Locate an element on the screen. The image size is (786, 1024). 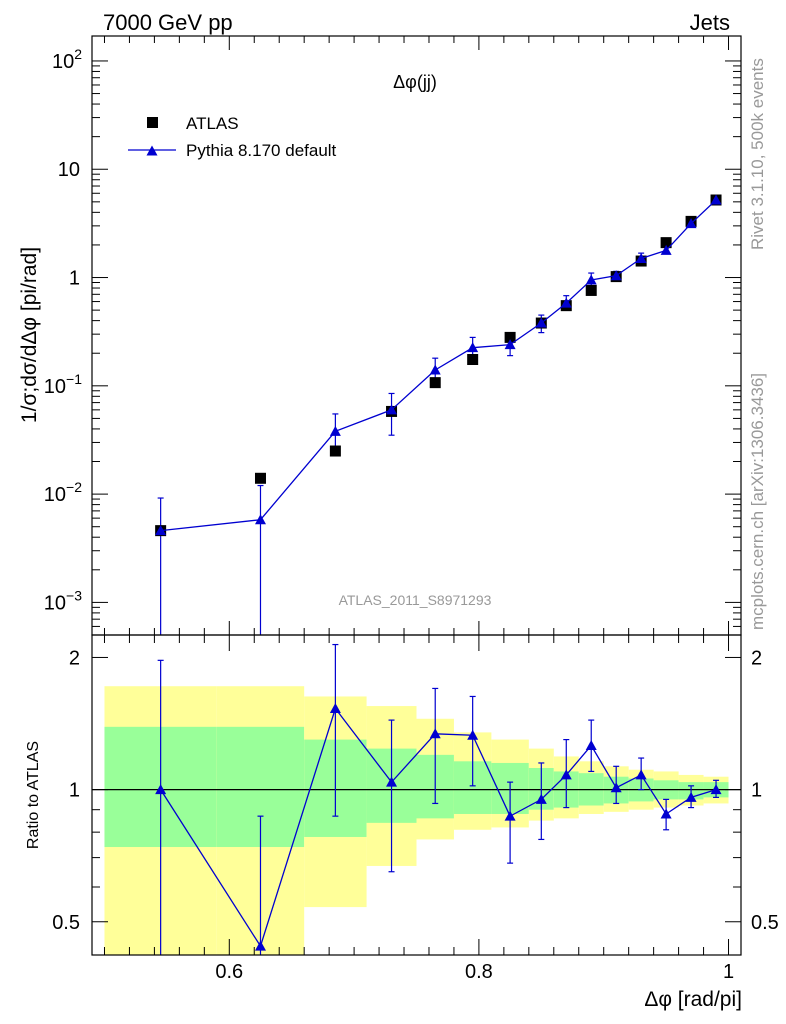
legend-mc-marker is located at coordinates (152, 150).